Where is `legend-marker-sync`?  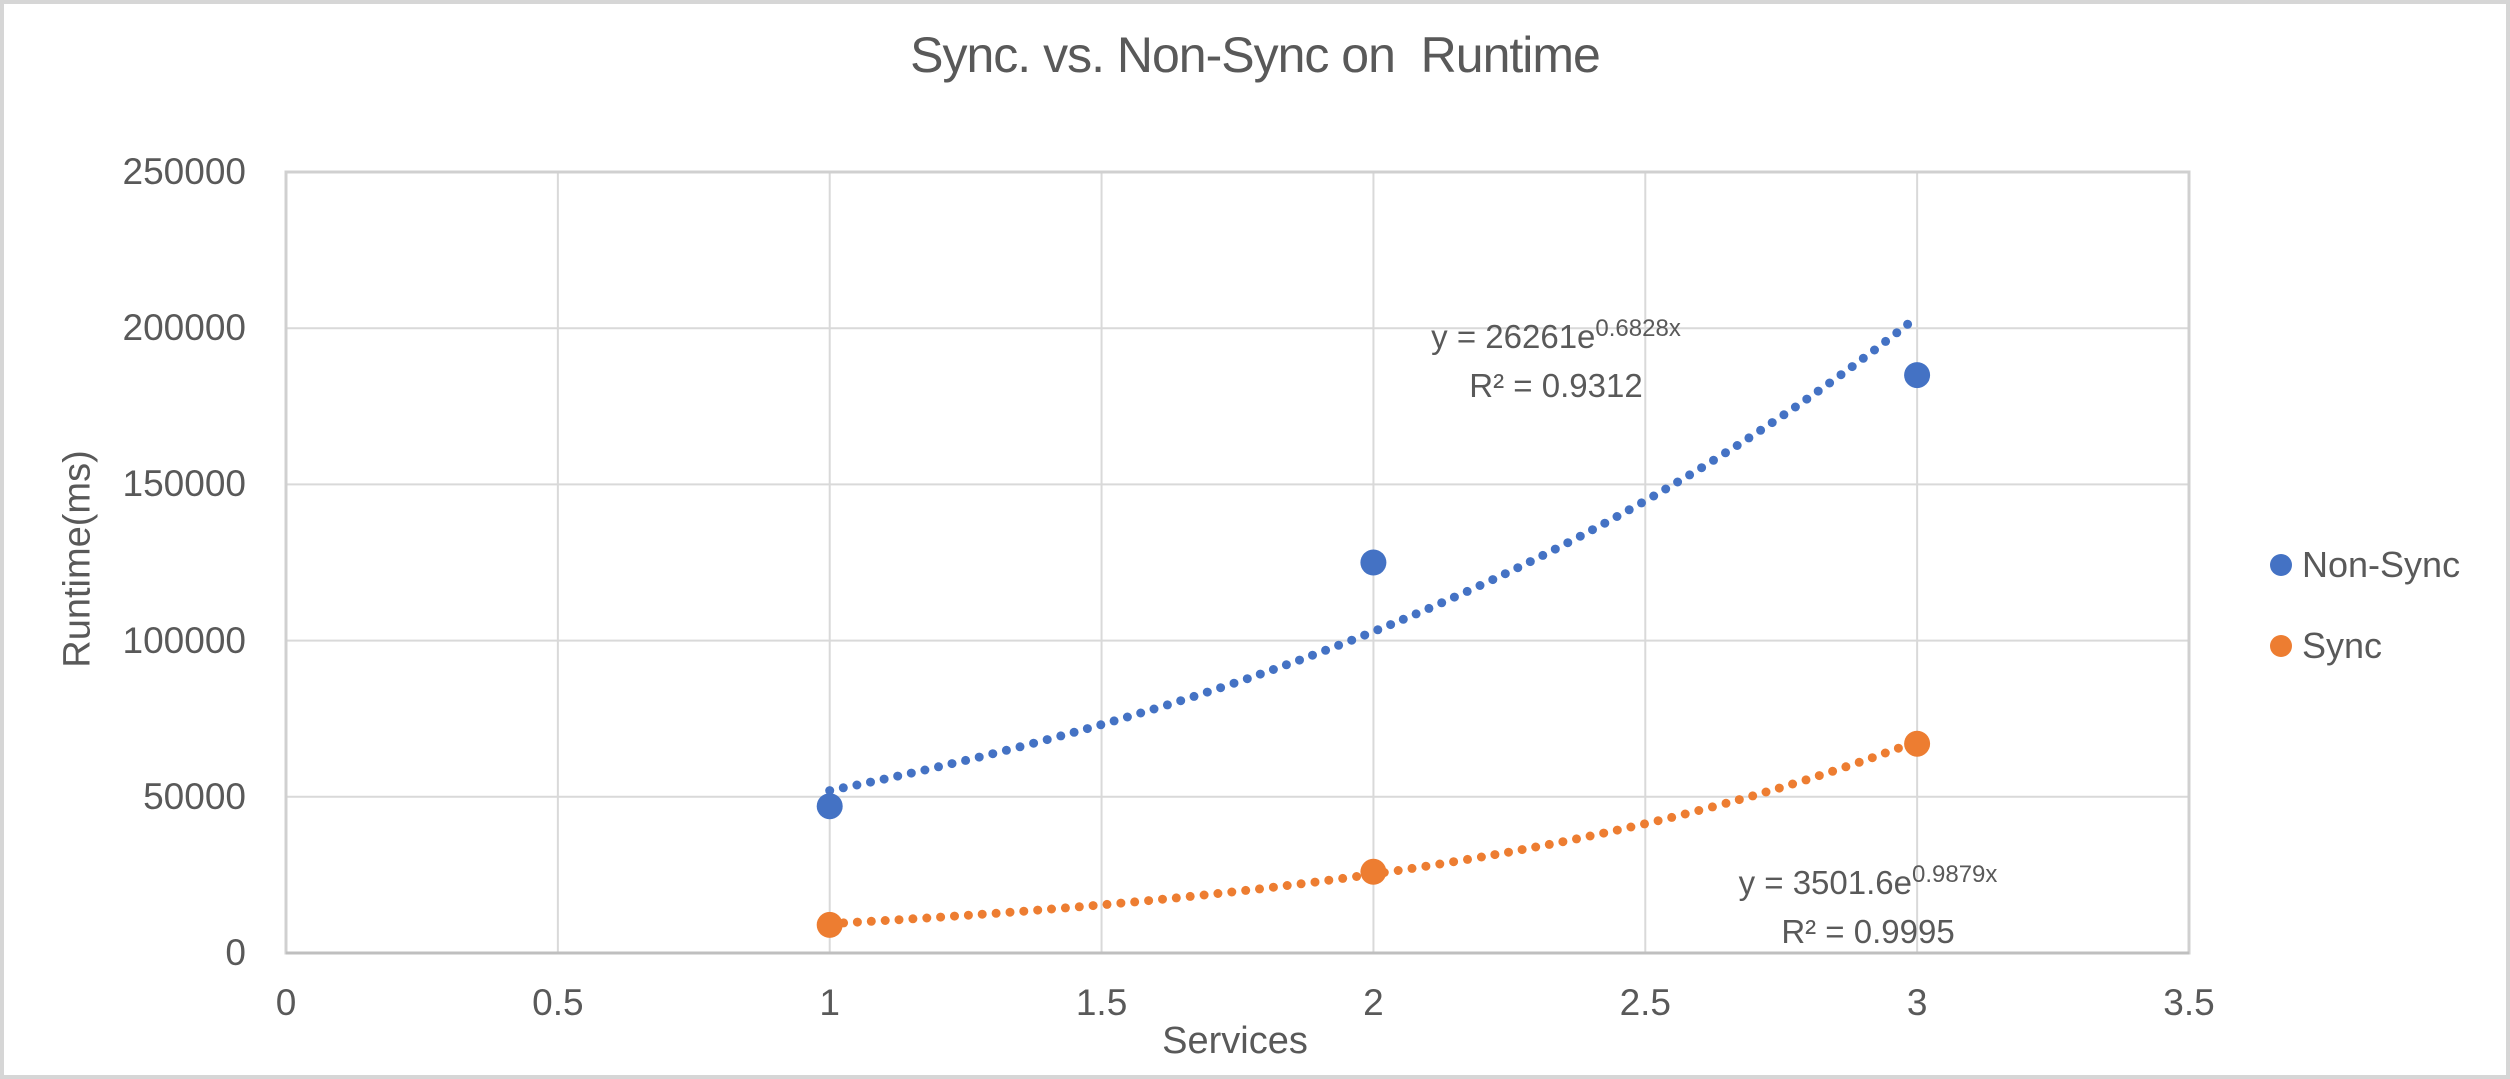 legend-marker-sync is located at coordinates (2281, 646).